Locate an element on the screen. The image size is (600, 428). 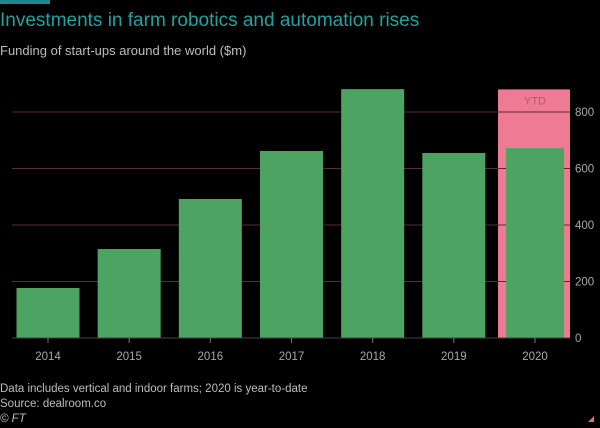
x-tick-label: 2018 is located at coordinates (373, 357).